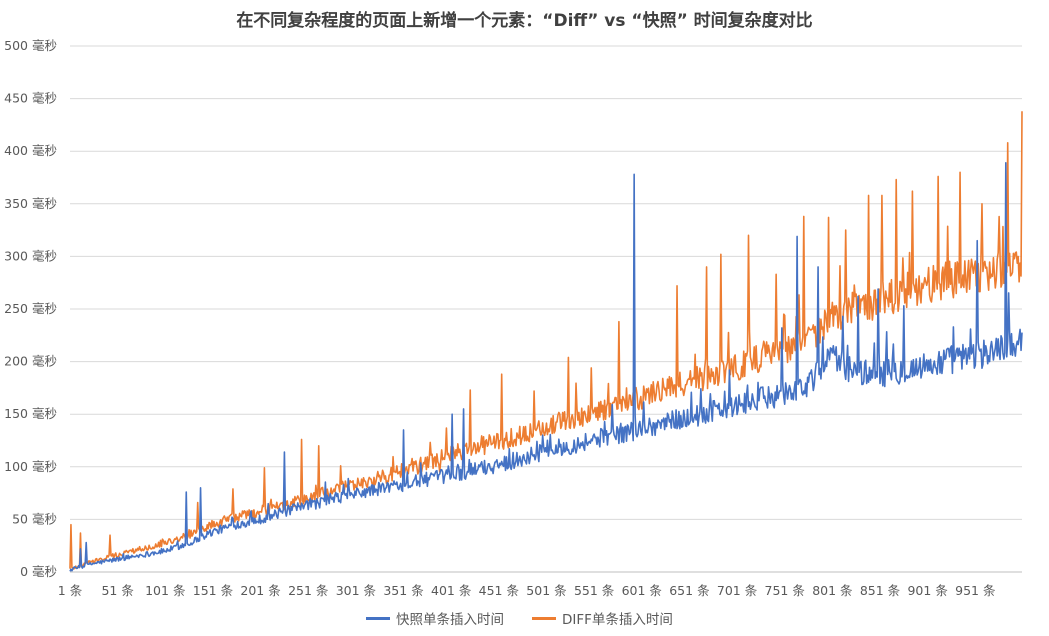 Image resolution: width=1049 pixels, height=636 pixels. I want to click on y-tick-label: 250 毫秒, so click(30, 308).